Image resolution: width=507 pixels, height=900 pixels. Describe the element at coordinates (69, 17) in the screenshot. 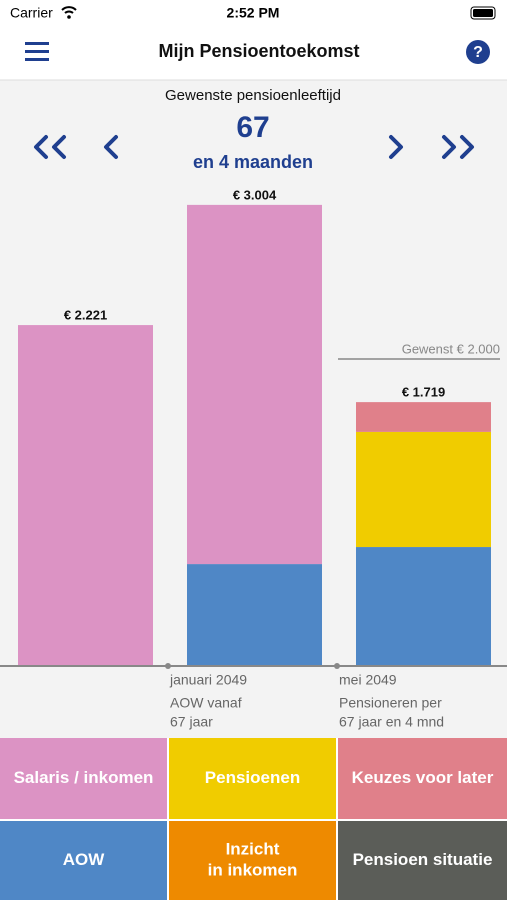

I see `wifi-dot` at that location.